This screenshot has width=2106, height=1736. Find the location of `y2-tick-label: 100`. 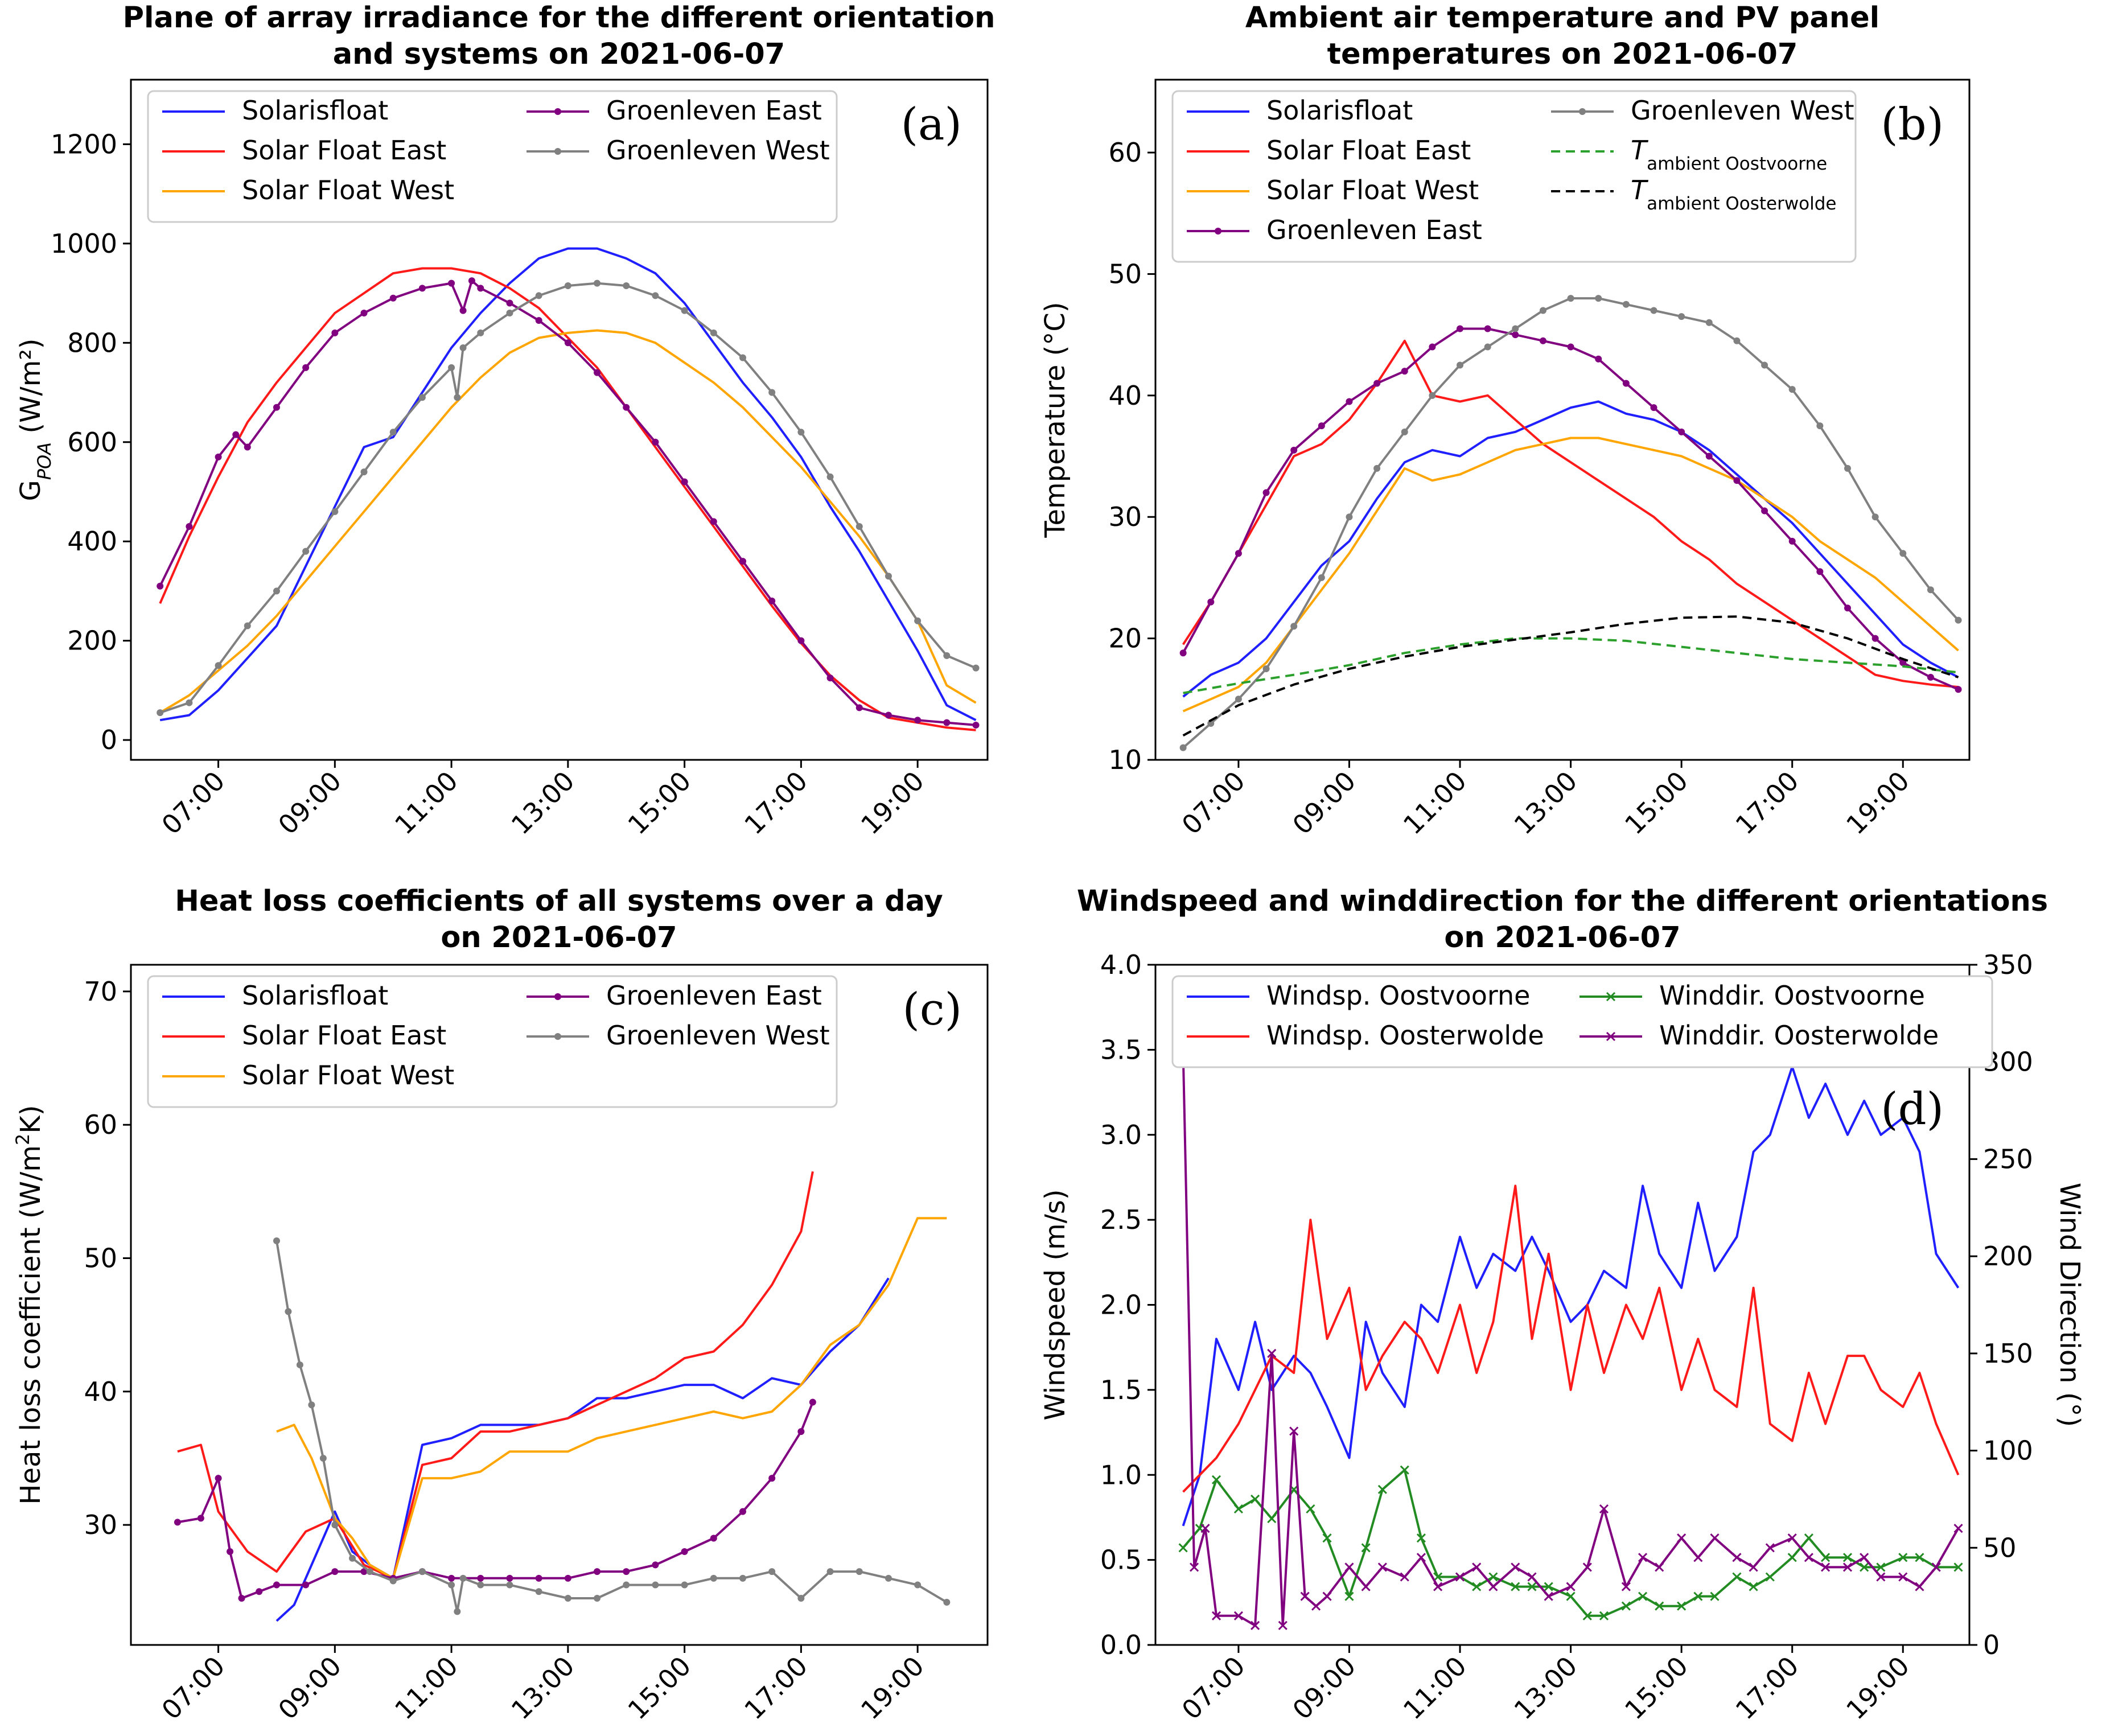

y2-tick-label: 100 is located at coordinates (2008, 1450).